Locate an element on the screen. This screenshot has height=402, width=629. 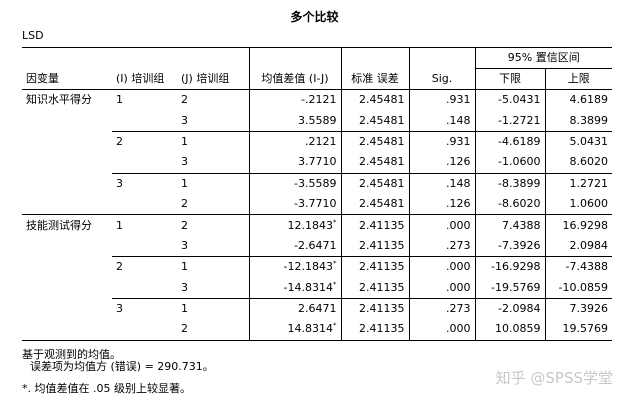
mean-diff-value: -.2121 is located at coordinates (319, 100).